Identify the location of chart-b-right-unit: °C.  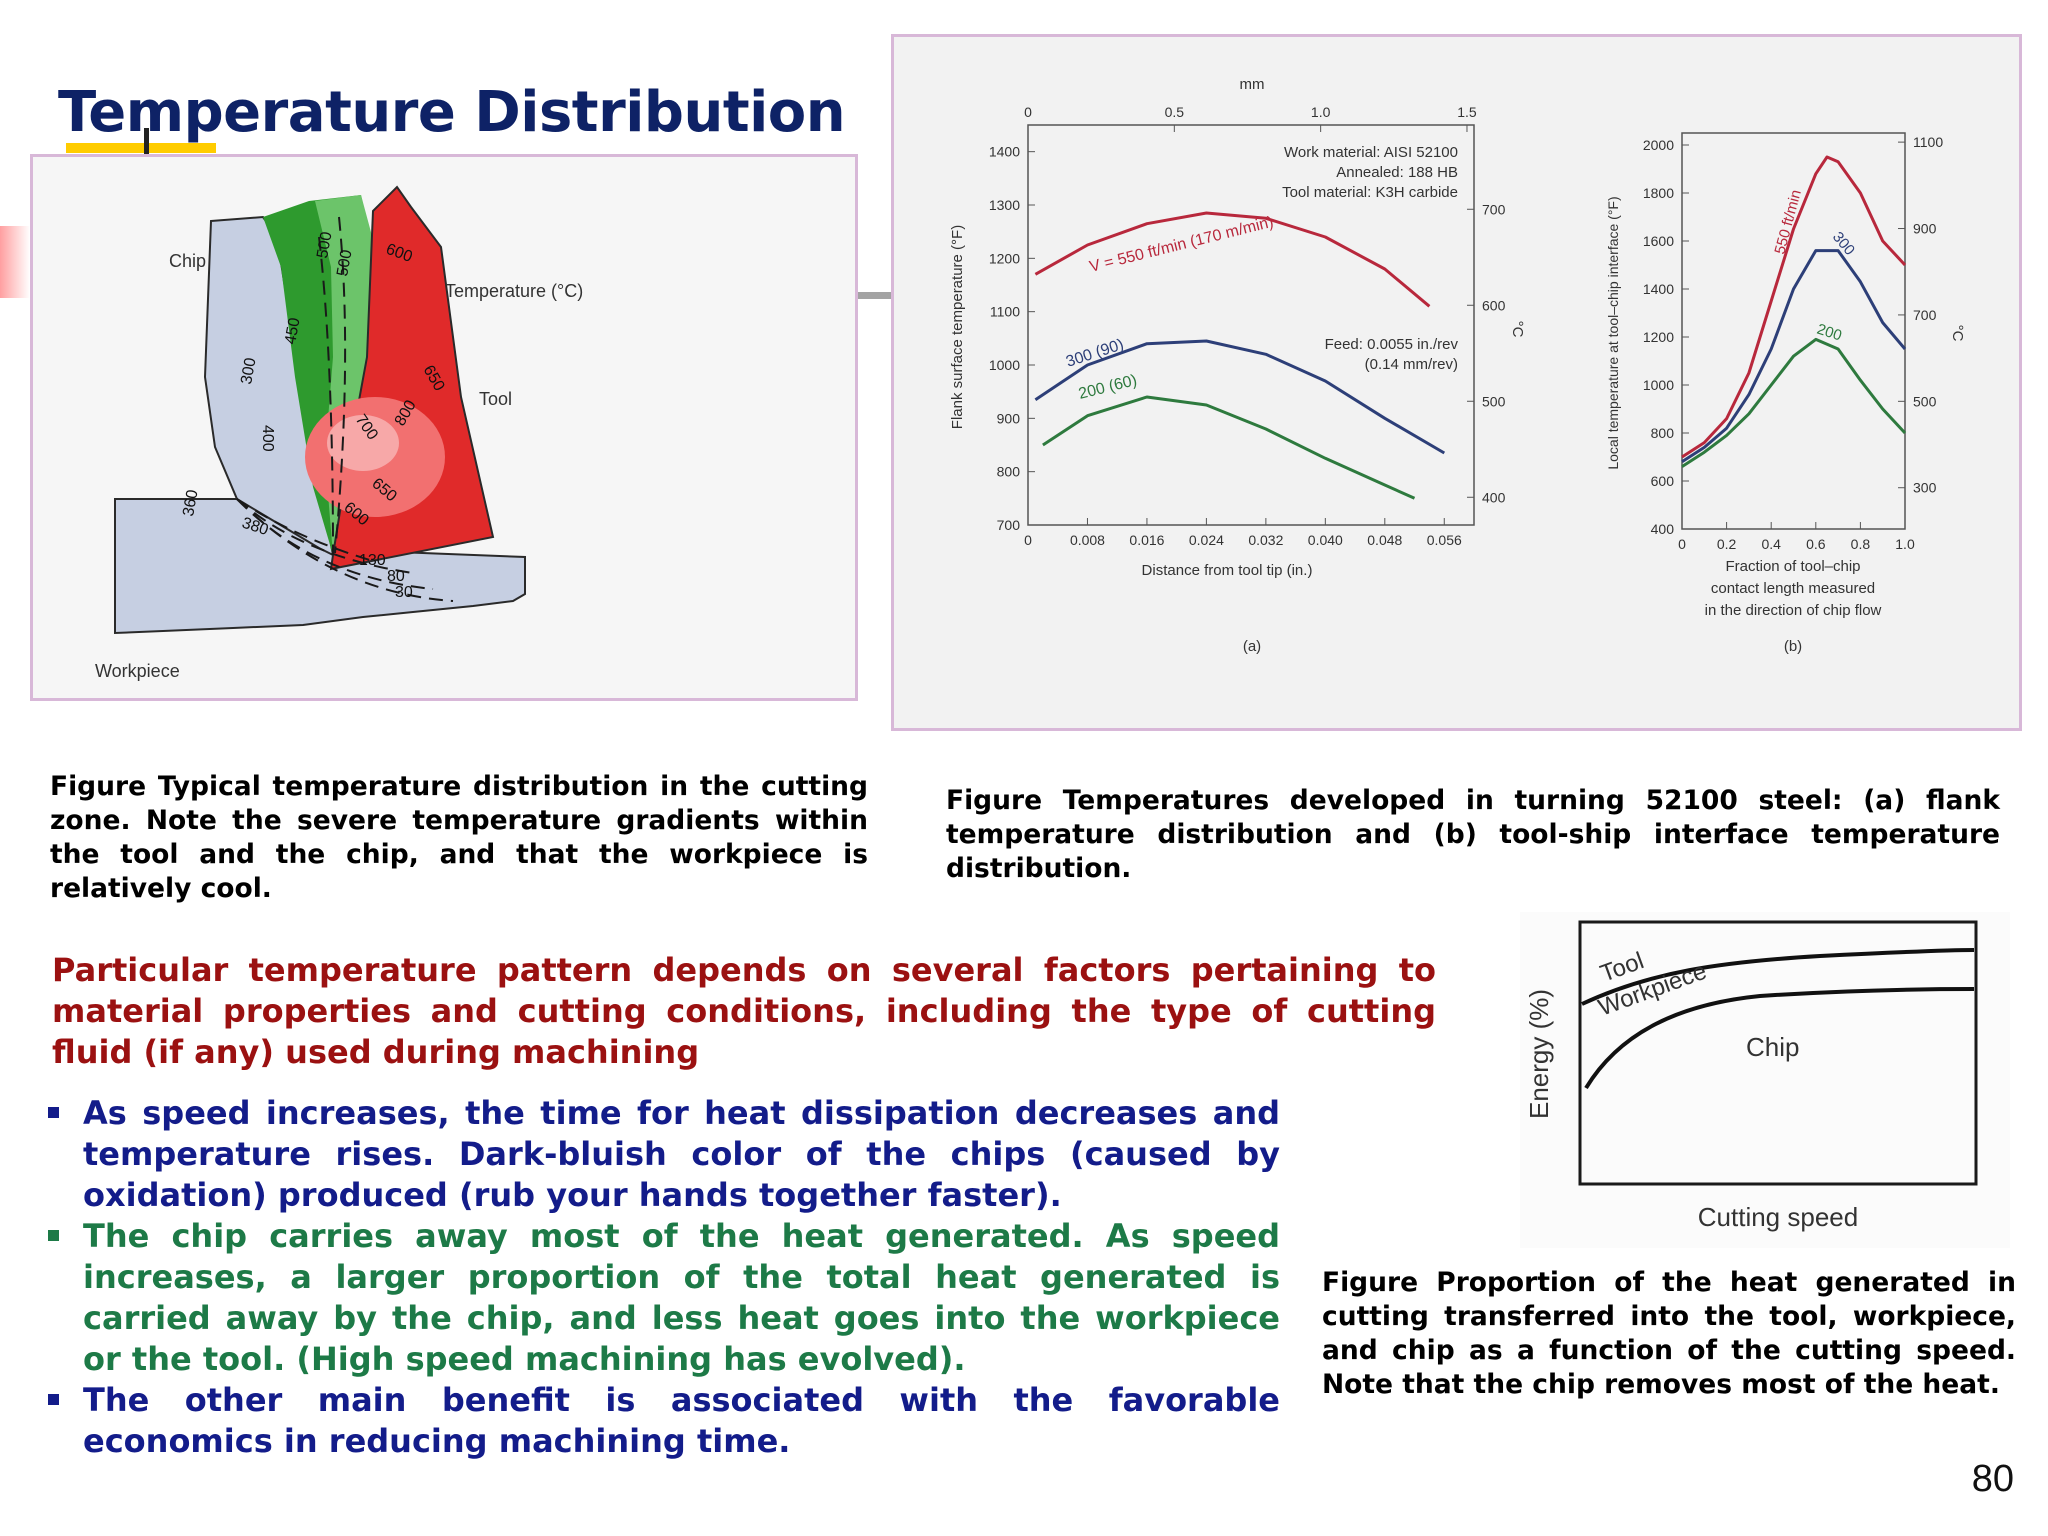
(1957, 333).